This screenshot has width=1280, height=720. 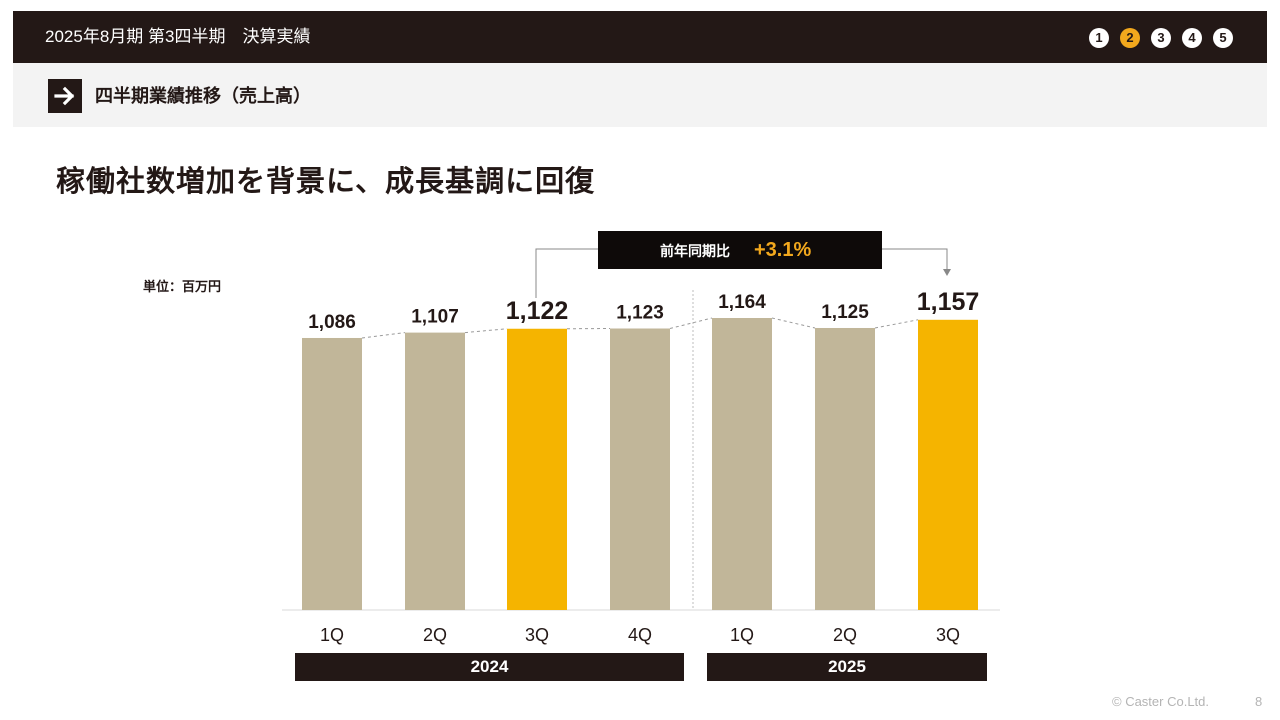 What do you see at coordinates (1223, 38) in the screenshot?
I see `step-5: 5` at bounding box center [1223, 38].